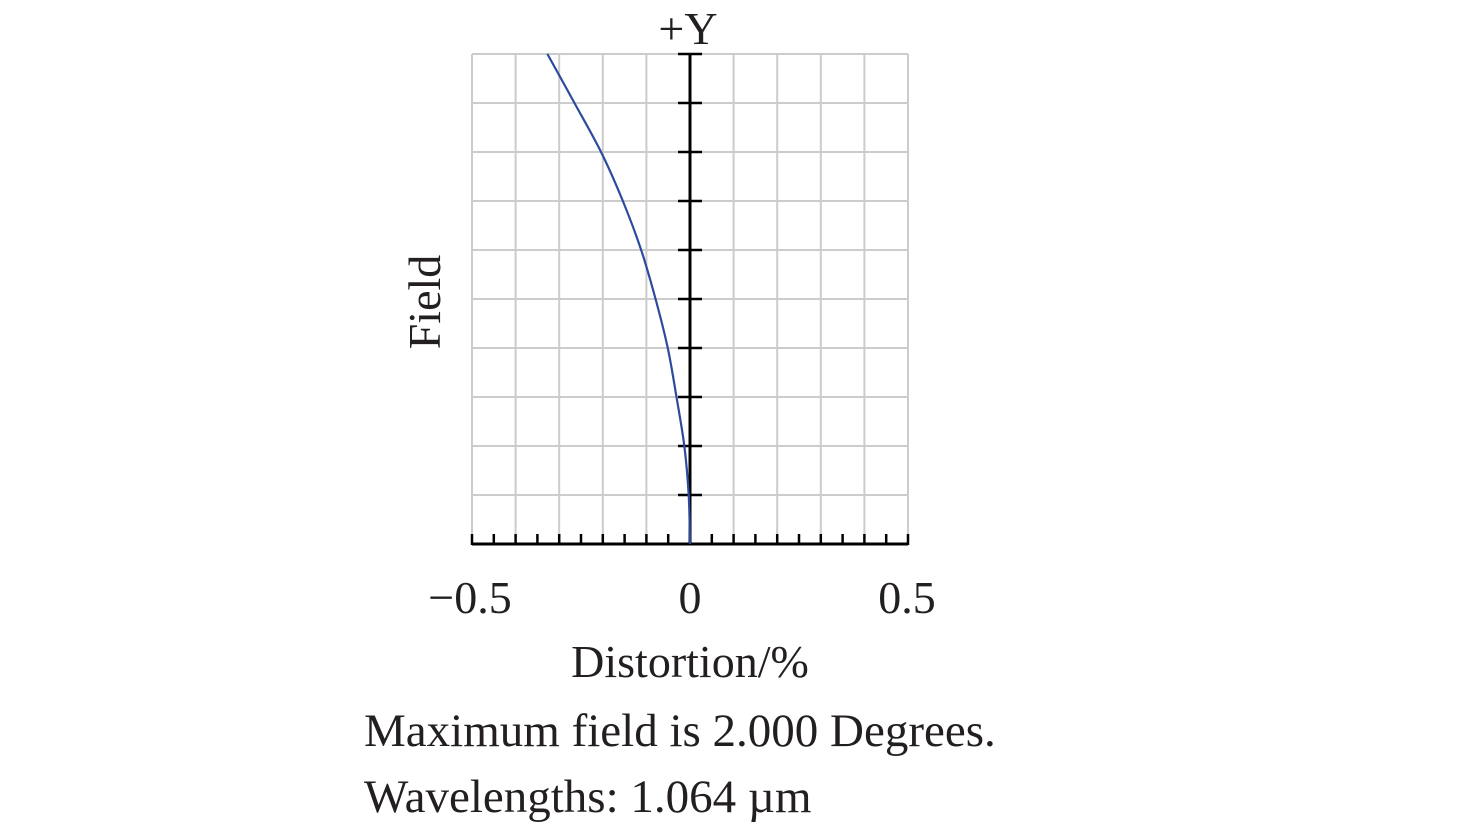  What do you see at coordinates (687, 28) in the screenshot?
I see `chart-title: +Y` at bounding box center [687, 28].